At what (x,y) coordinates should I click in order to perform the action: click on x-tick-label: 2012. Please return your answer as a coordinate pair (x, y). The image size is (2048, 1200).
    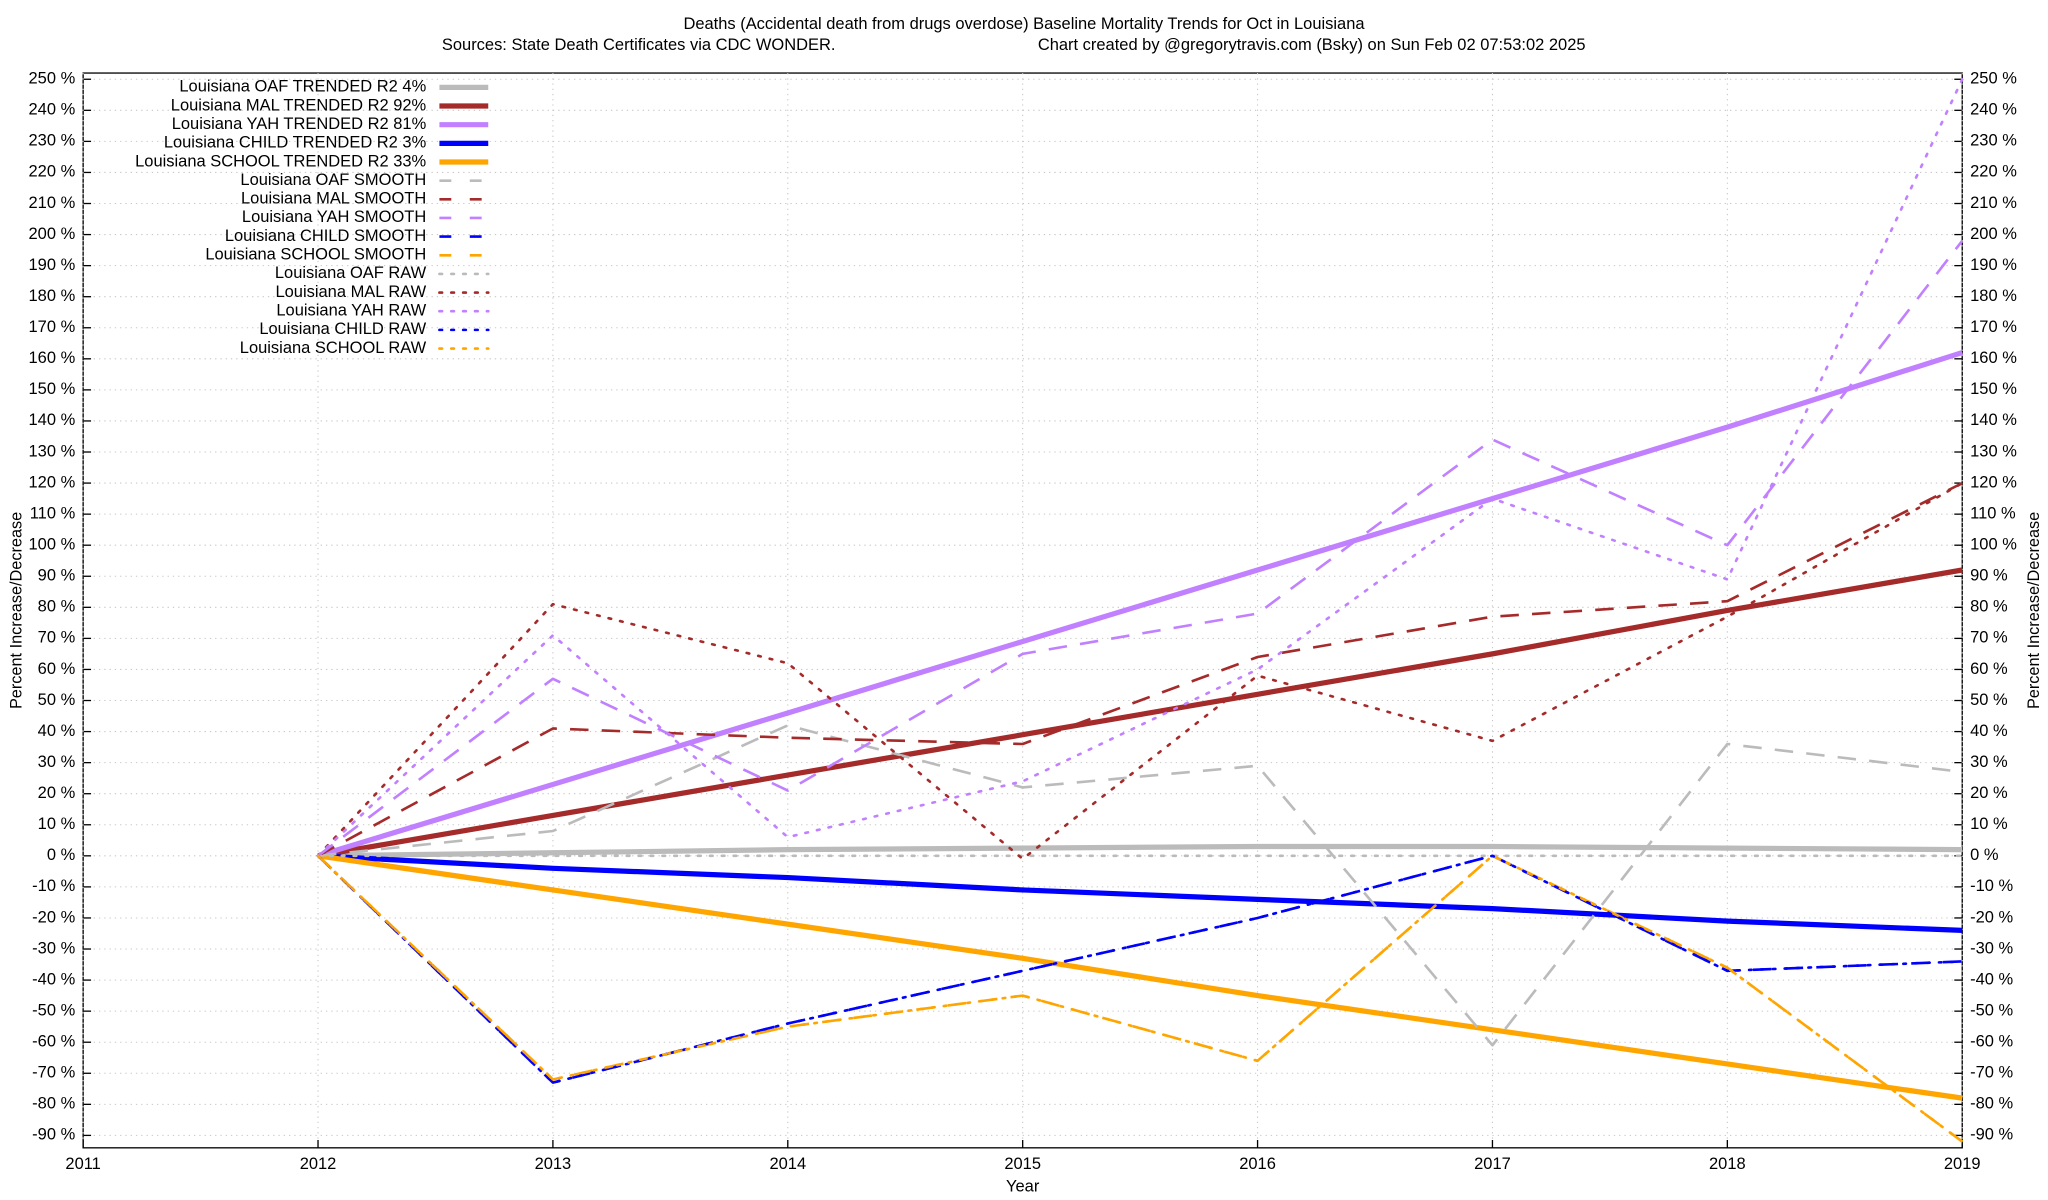
    Looking at the image, I should click on (318, 1164).